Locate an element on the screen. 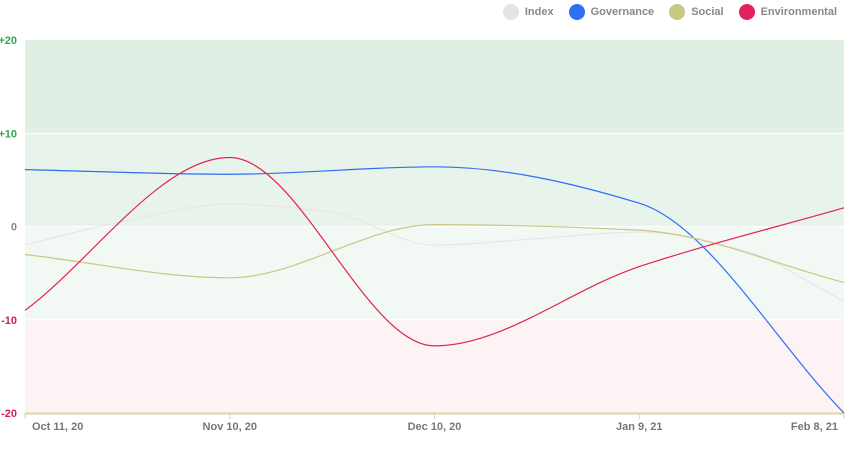 This screenshot has height=454, width=849. y-tick-label-2: 0 is located at coordinates (14, 228).